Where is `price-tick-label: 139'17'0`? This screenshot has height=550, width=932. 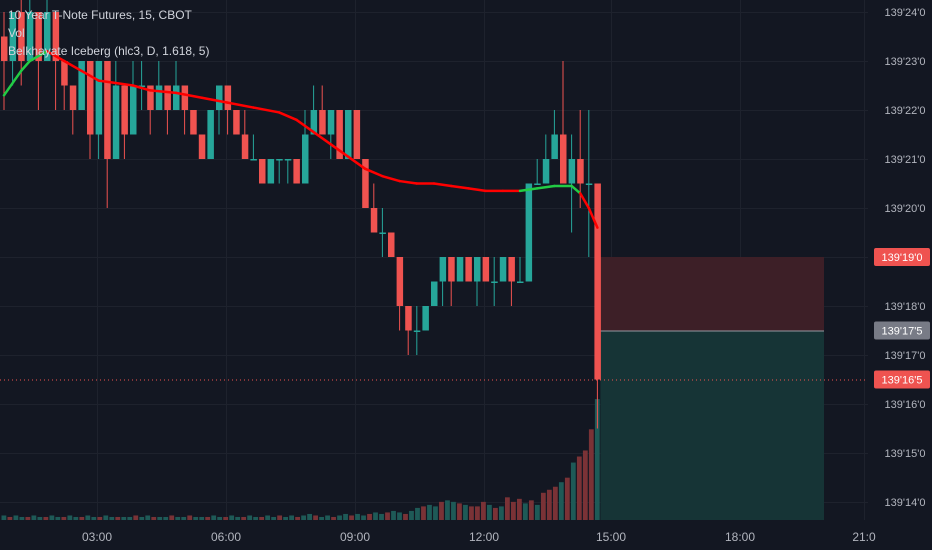 price-tick-label: 139'17'0 is located at coordinates (905, 356).